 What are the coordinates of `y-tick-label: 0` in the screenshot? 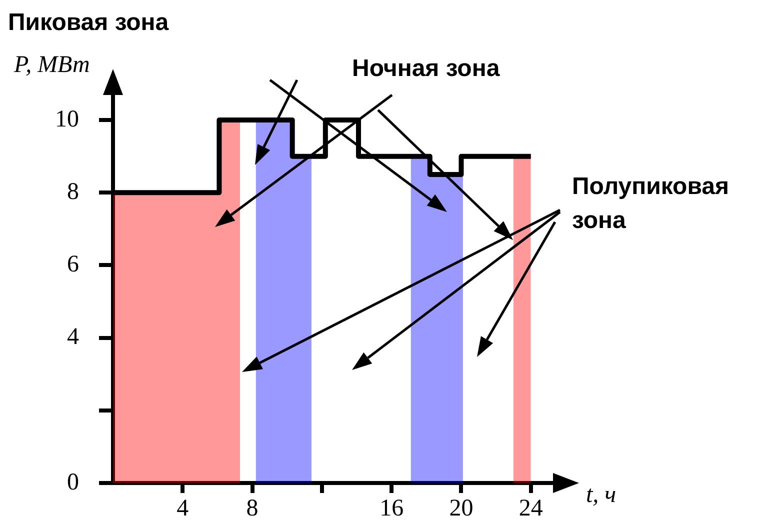 It's located at (73, 482).